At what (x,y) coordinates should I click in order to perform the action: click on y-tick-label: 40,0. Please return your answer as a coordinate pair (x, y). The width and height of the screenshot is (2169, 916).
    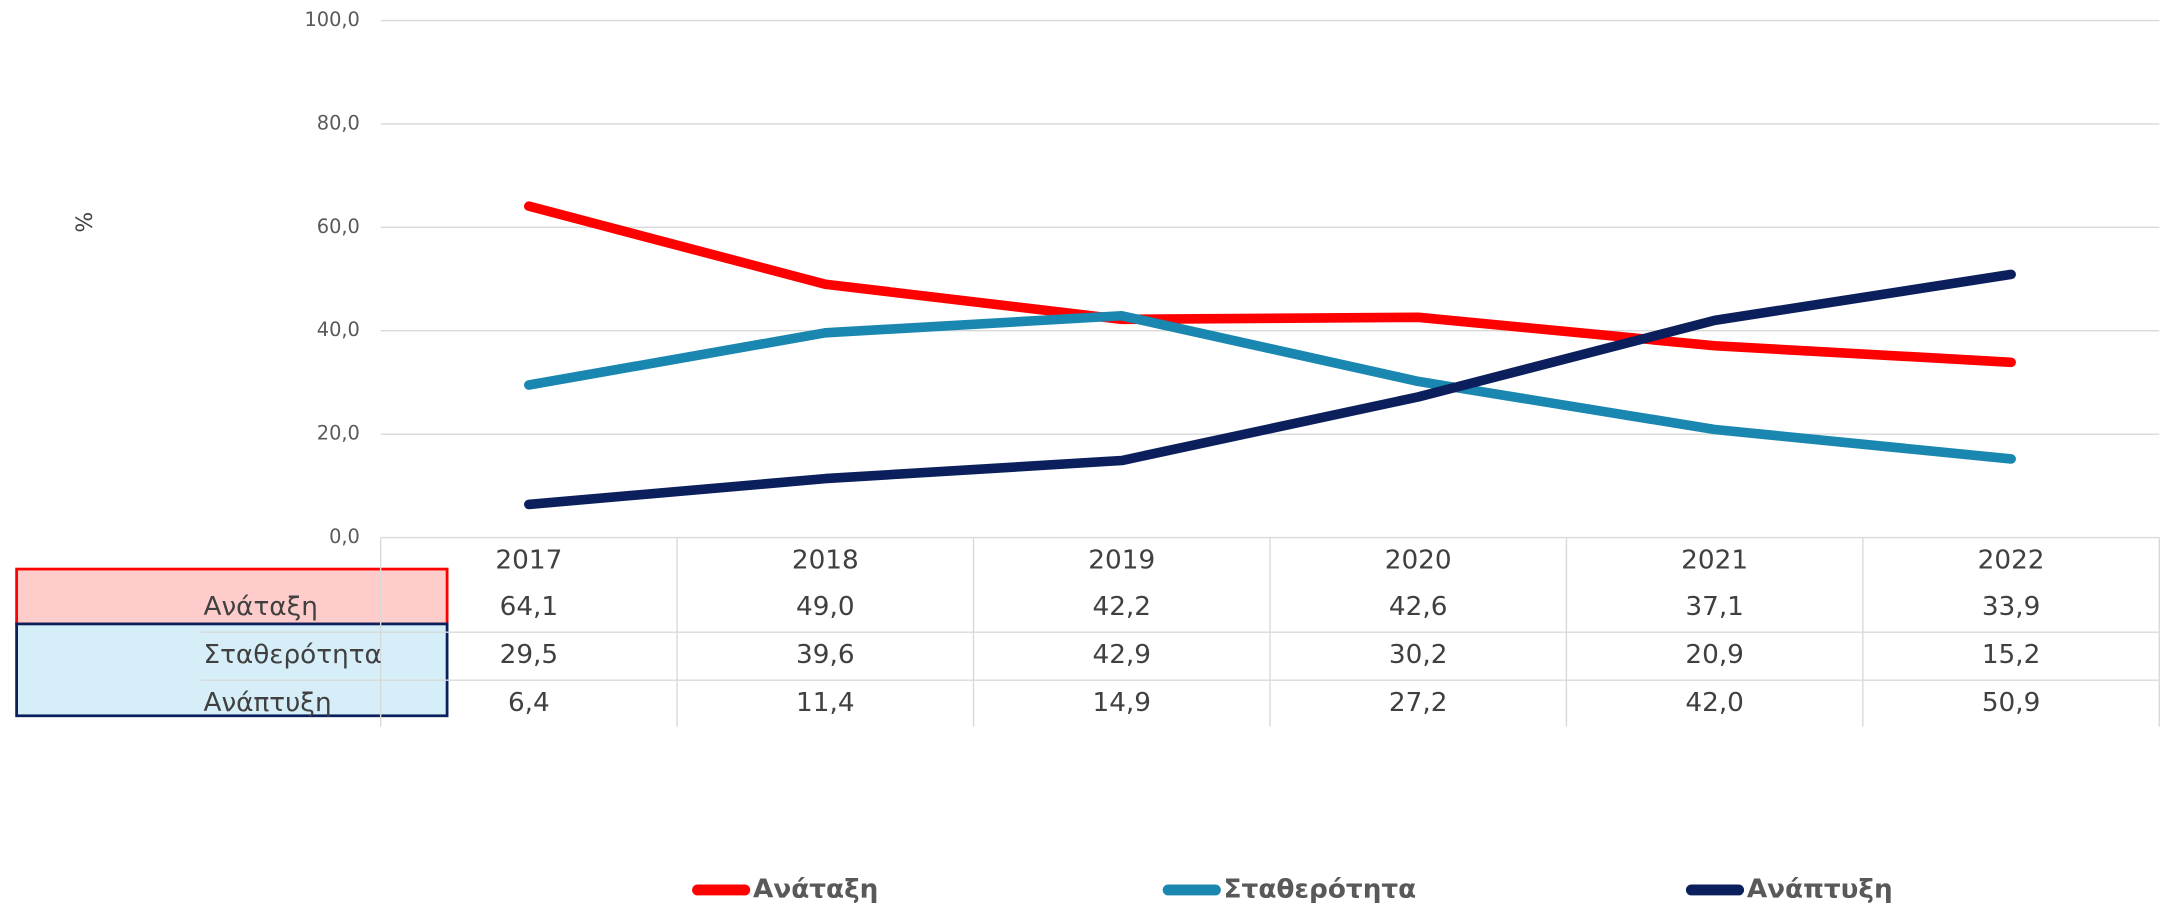
    Looking at the image, I should click on (338, 329).